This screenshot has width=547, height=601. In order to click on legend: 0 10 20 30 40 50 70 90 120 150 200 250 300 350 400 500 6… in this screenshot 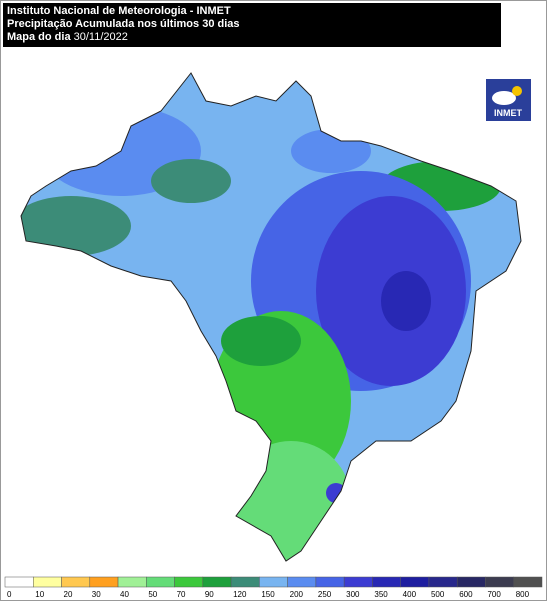, I will do `click(273, 587)`.